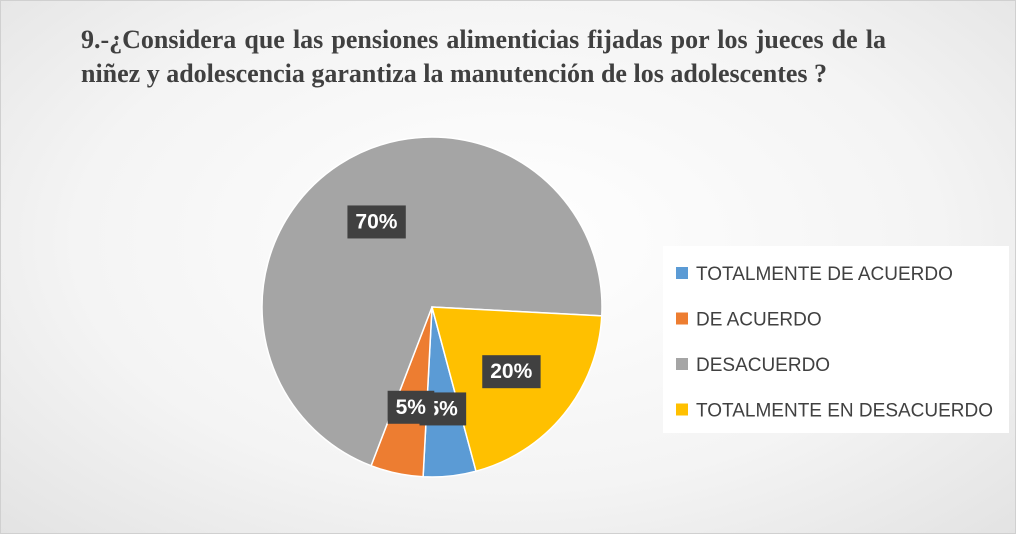 The width and height of the screenshot is (1016, 534). Describe the element at coordinates (763, 365) in the screenshot. I see `legend-label: DESACUERDO` at that location.